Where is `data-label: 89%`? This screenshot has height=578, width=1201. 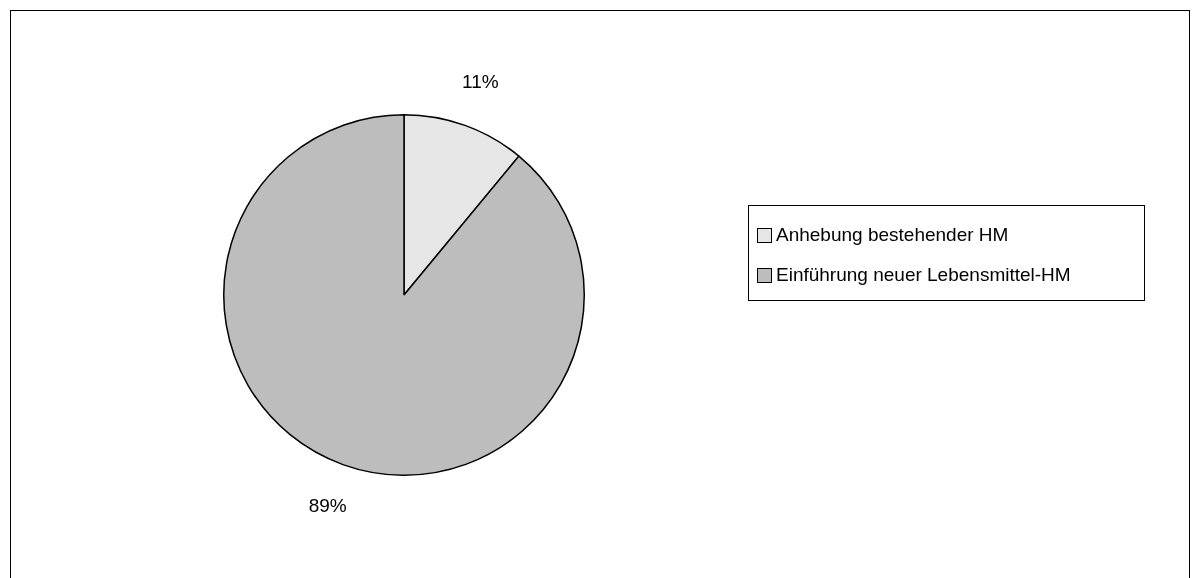
data-label: 89% is located at coordinates (327, 506).